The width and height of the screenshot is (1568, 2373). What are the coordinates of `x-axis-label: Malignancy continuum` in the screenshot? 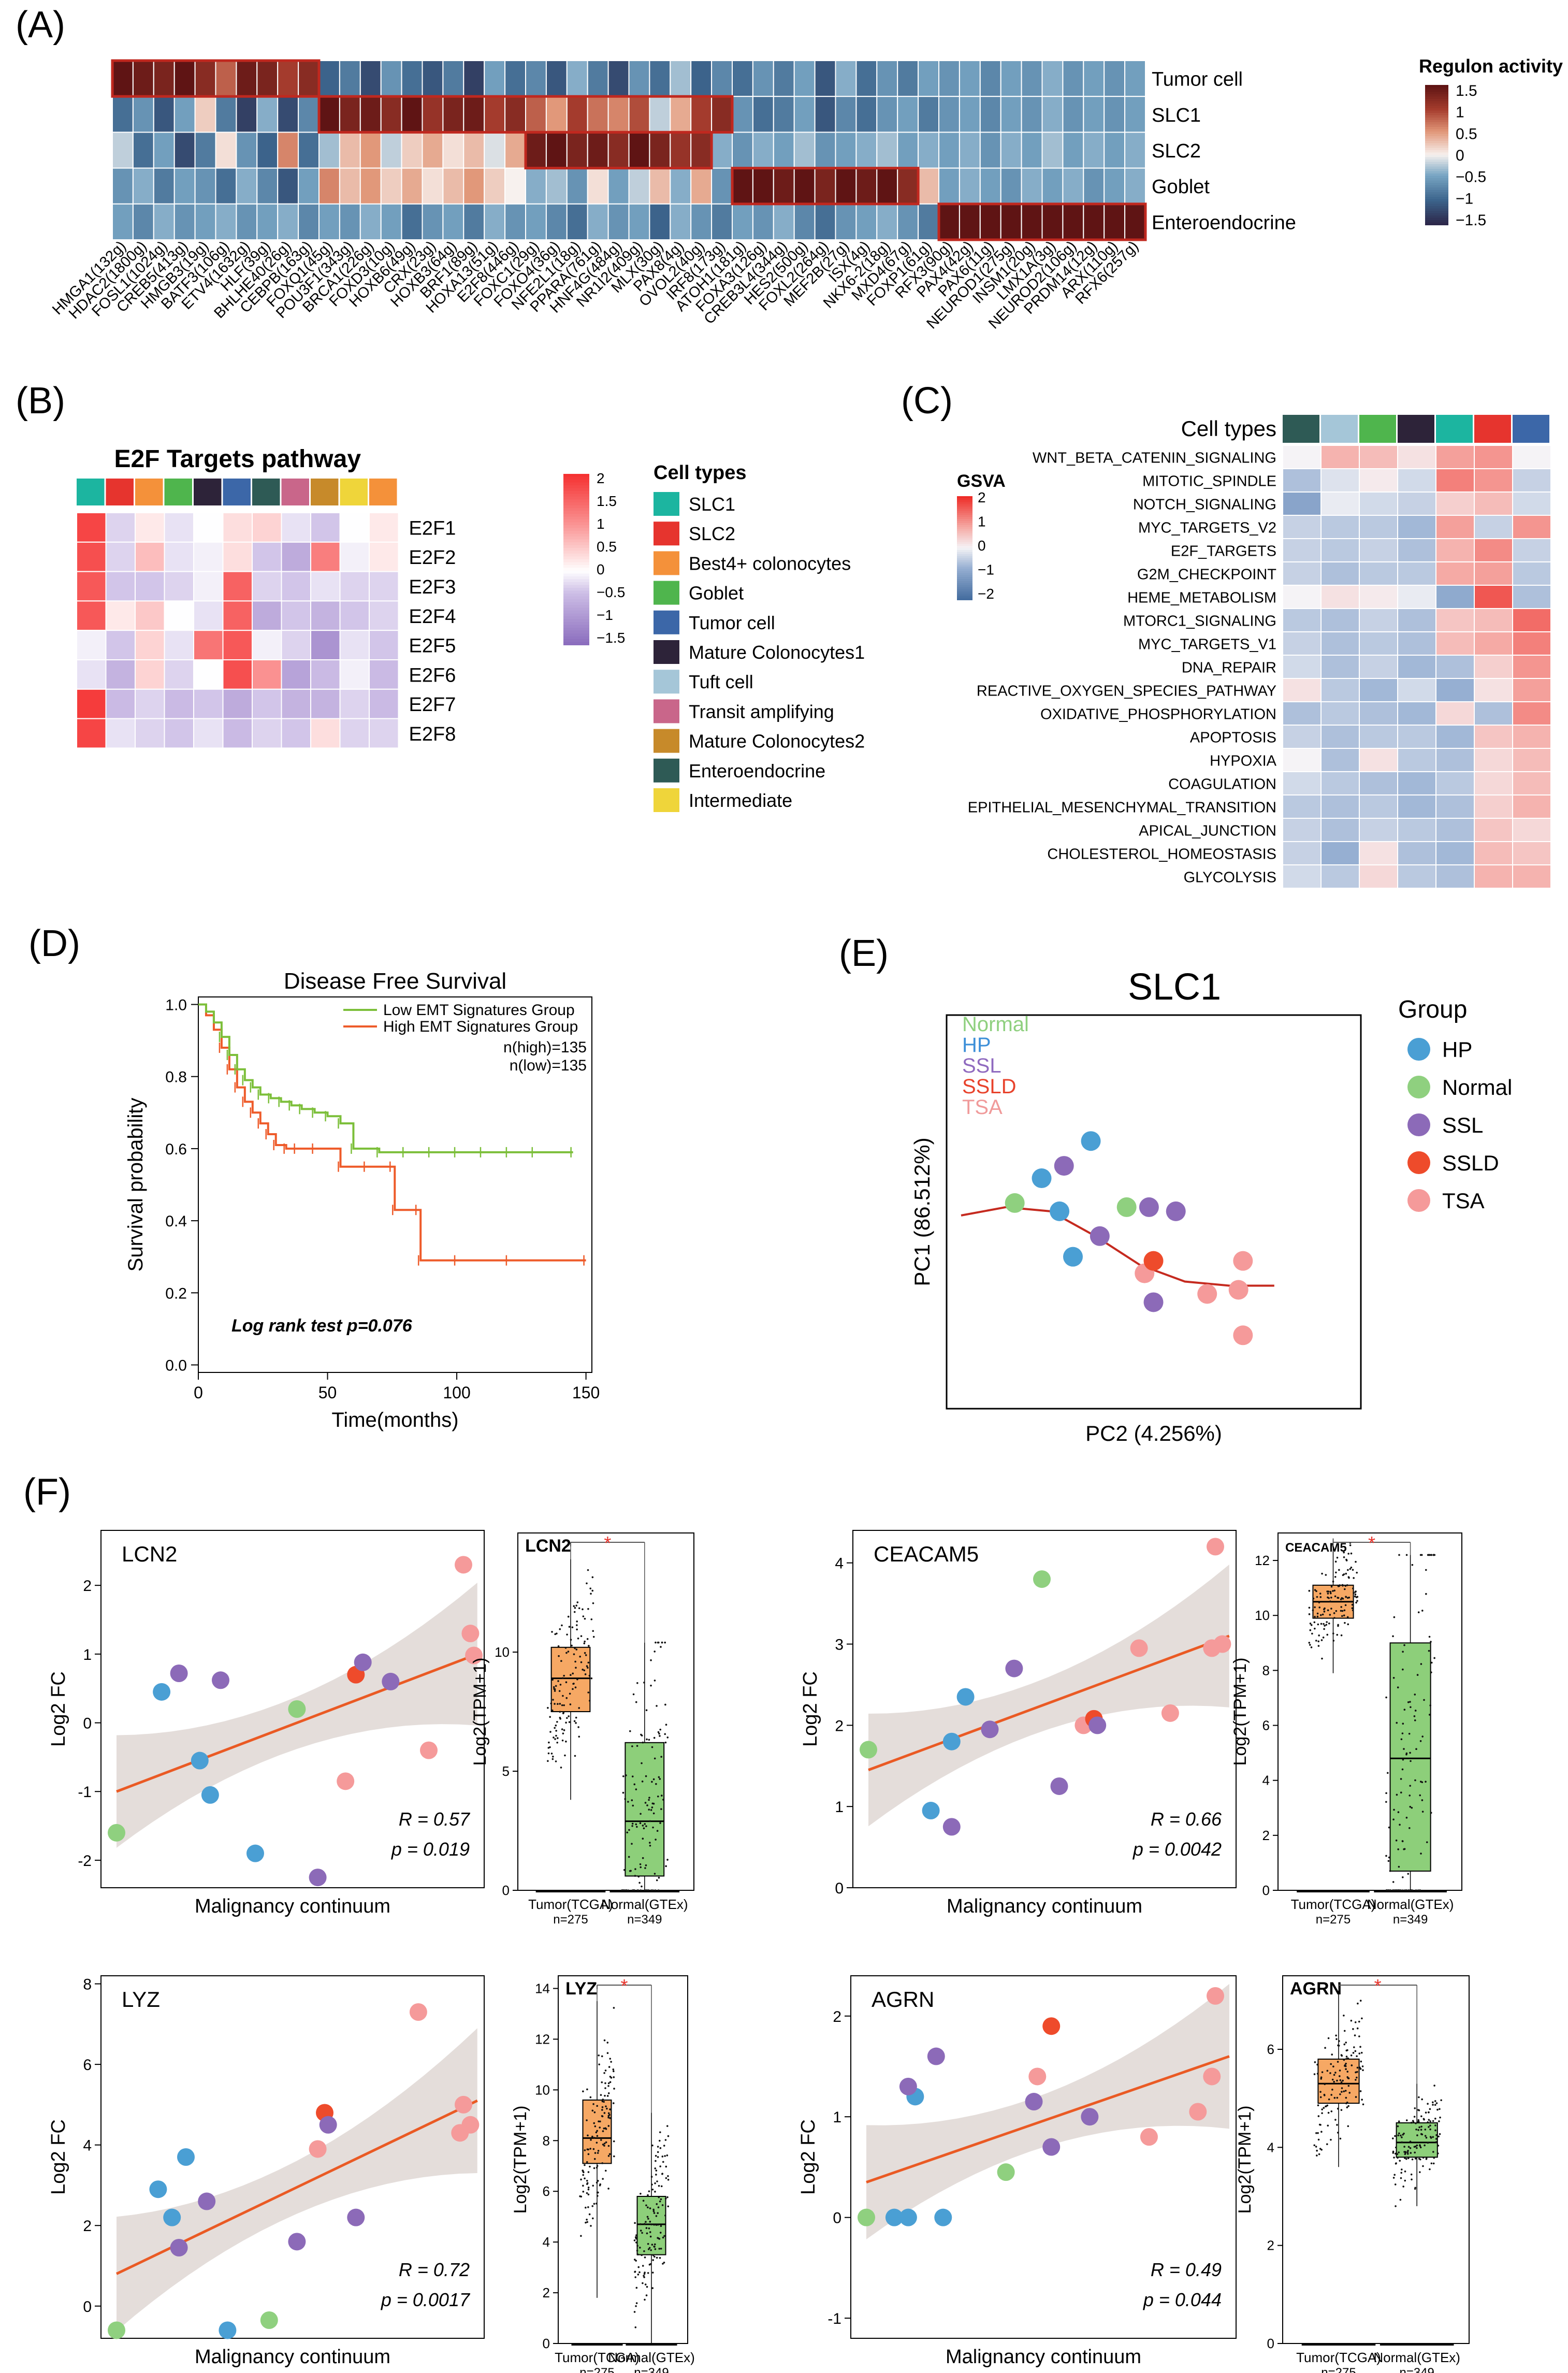 It's located at (292, 2357).